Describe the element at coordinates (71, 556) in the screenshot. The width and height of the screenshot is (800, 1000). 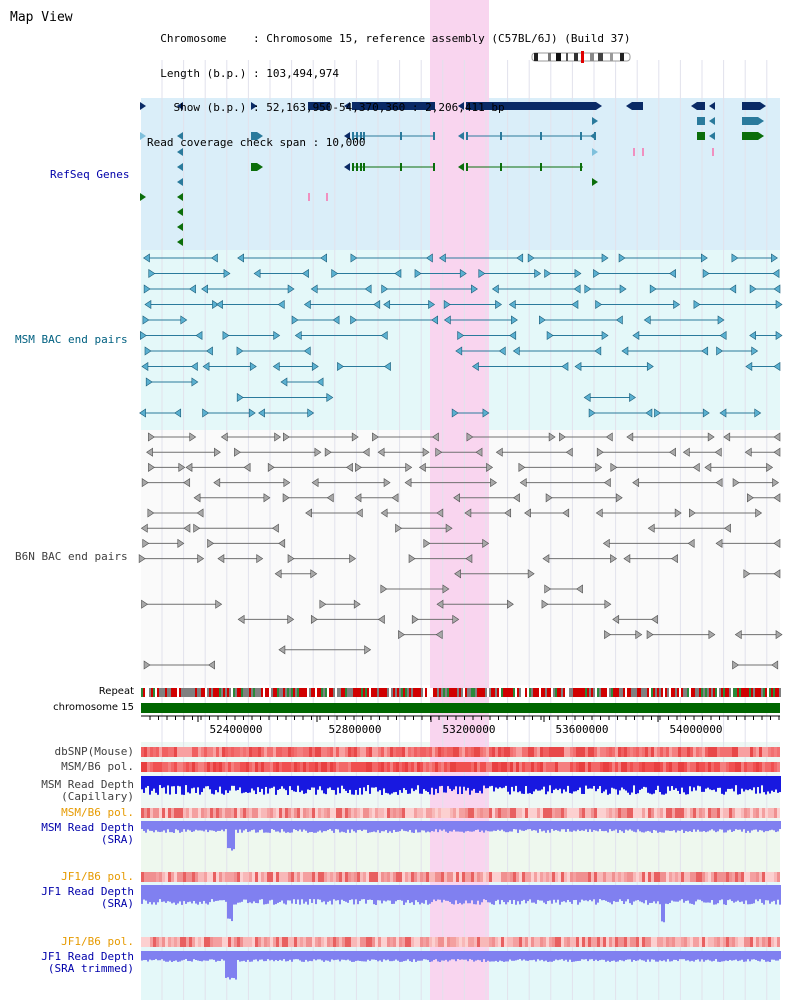
I see `b6n-bac-label: B6N BAC end pairs` at that location.